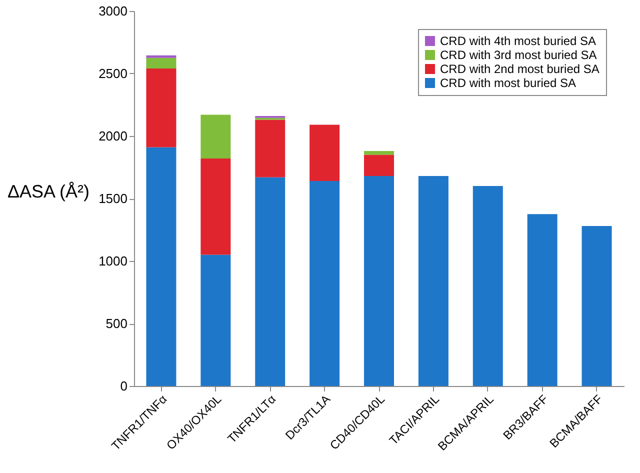 The width and height of the screenshot is (640, 473). Describe the element at coordinates (113, 73) in the screenshot. I see `y-tick-label: 2500` at that location.